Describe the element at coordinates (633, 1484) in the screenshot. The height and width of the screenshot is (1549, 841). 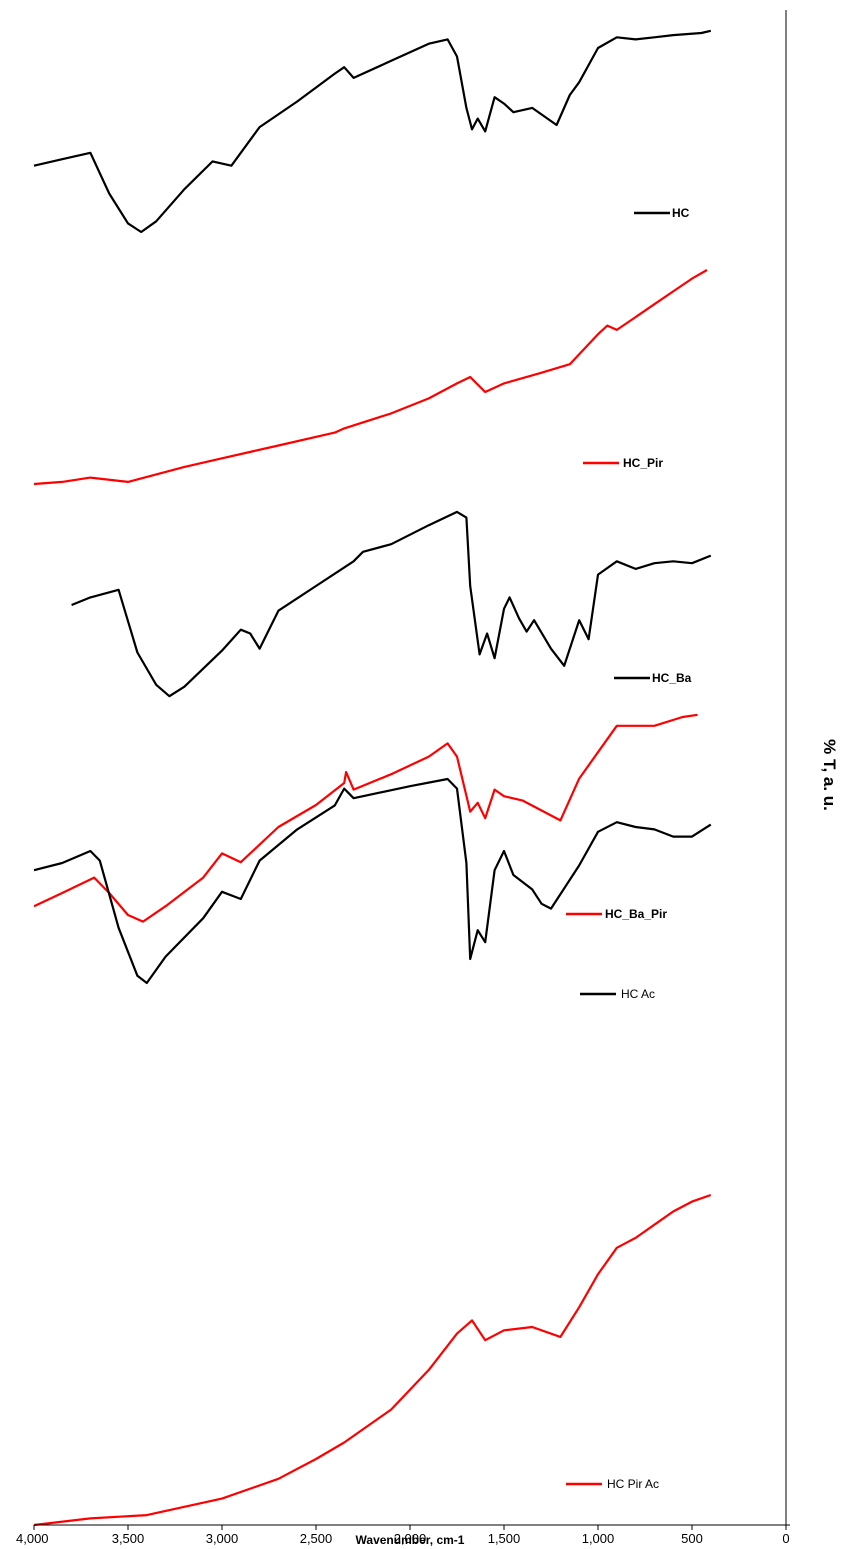
I see `legend-label: HC Pir Ac` at that location.